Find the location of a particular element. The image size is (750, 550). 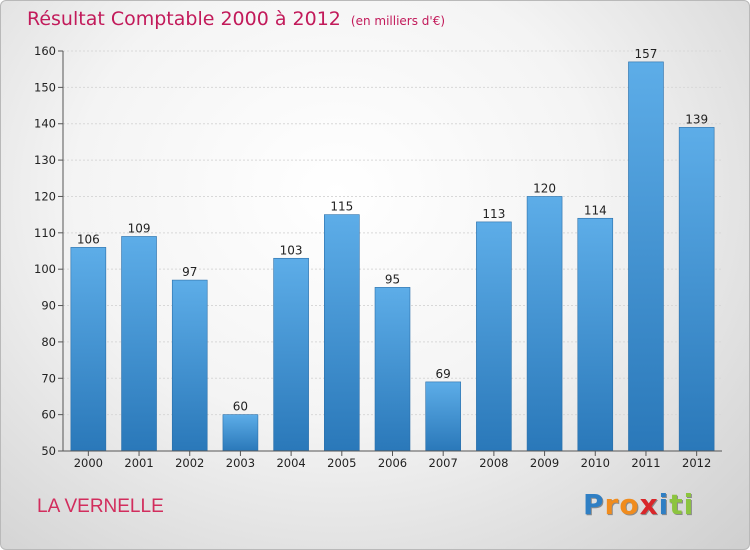

logo-letter: r is located at coordinates (612, 504).